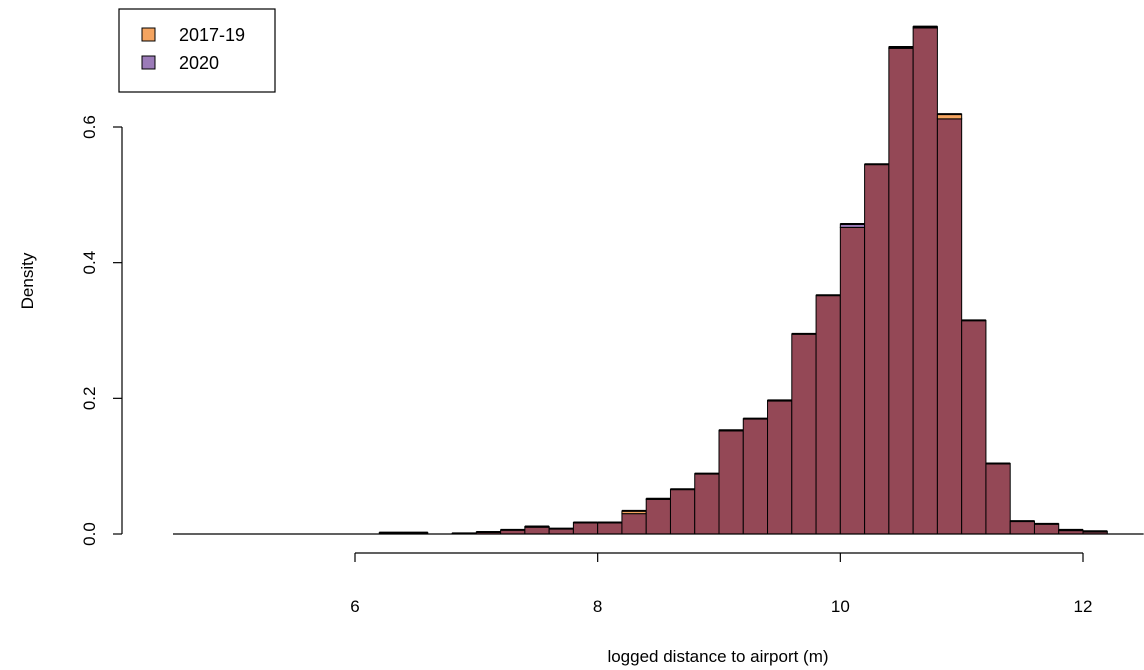  I want to click on x-tick-label-8: 8, so click(597, 606).